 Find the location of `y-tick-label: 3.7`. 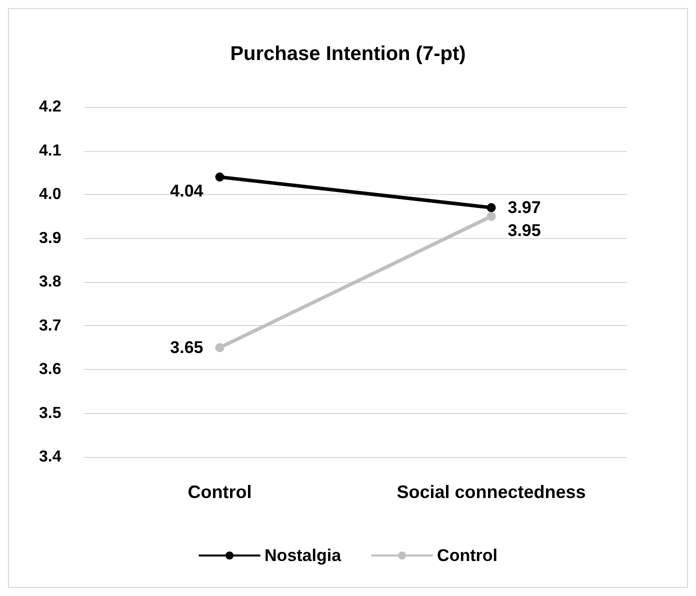

y-tick-label: 3.7 is located at coordinates (50, 325).